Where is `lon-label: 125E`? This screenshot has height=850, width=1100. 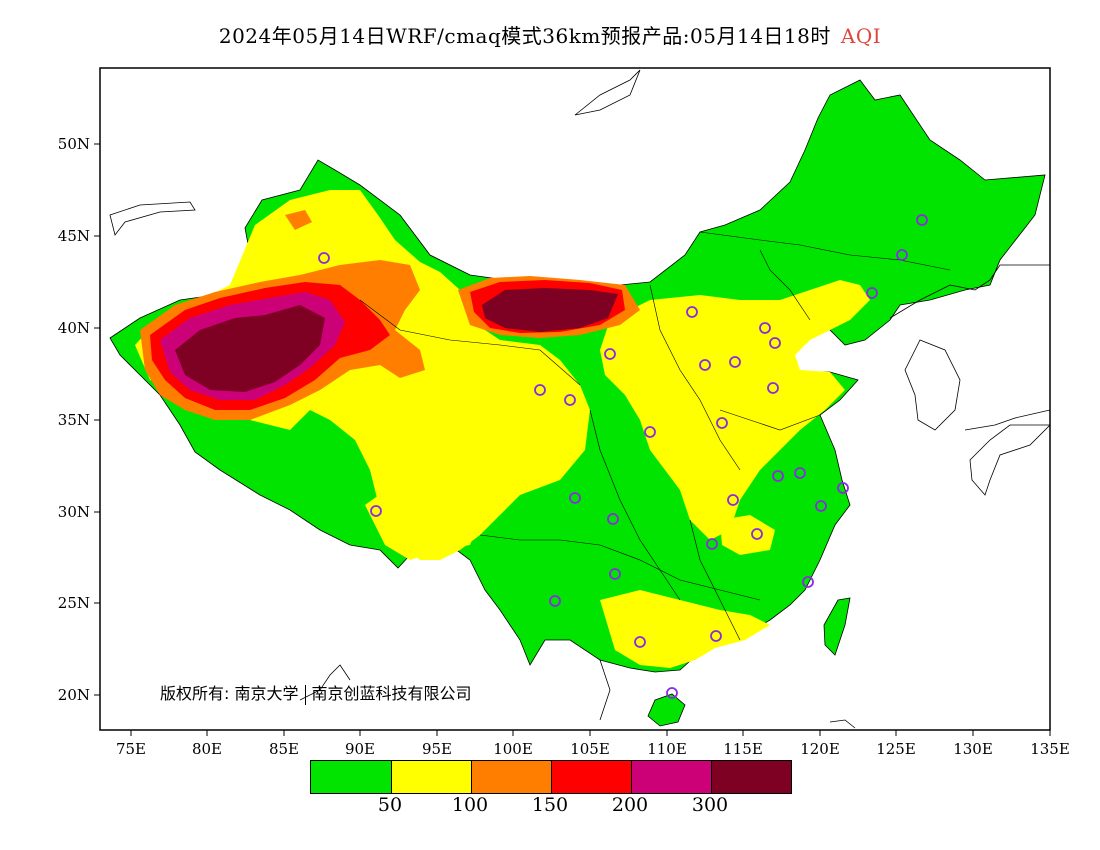 lon-label: 125E is located at coordinates (896, 749).